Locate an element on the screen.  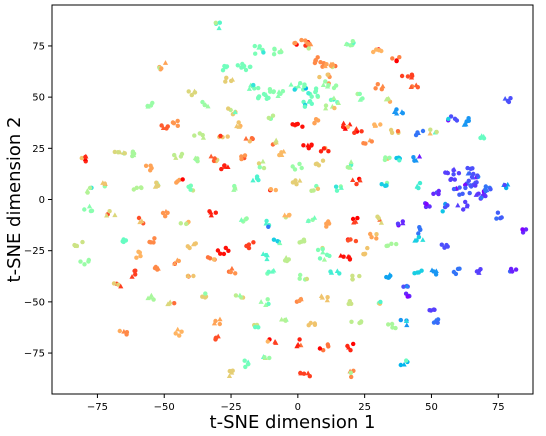
x-axis-title: t-SNE dimension 1 is located at coordinates (293, 422).